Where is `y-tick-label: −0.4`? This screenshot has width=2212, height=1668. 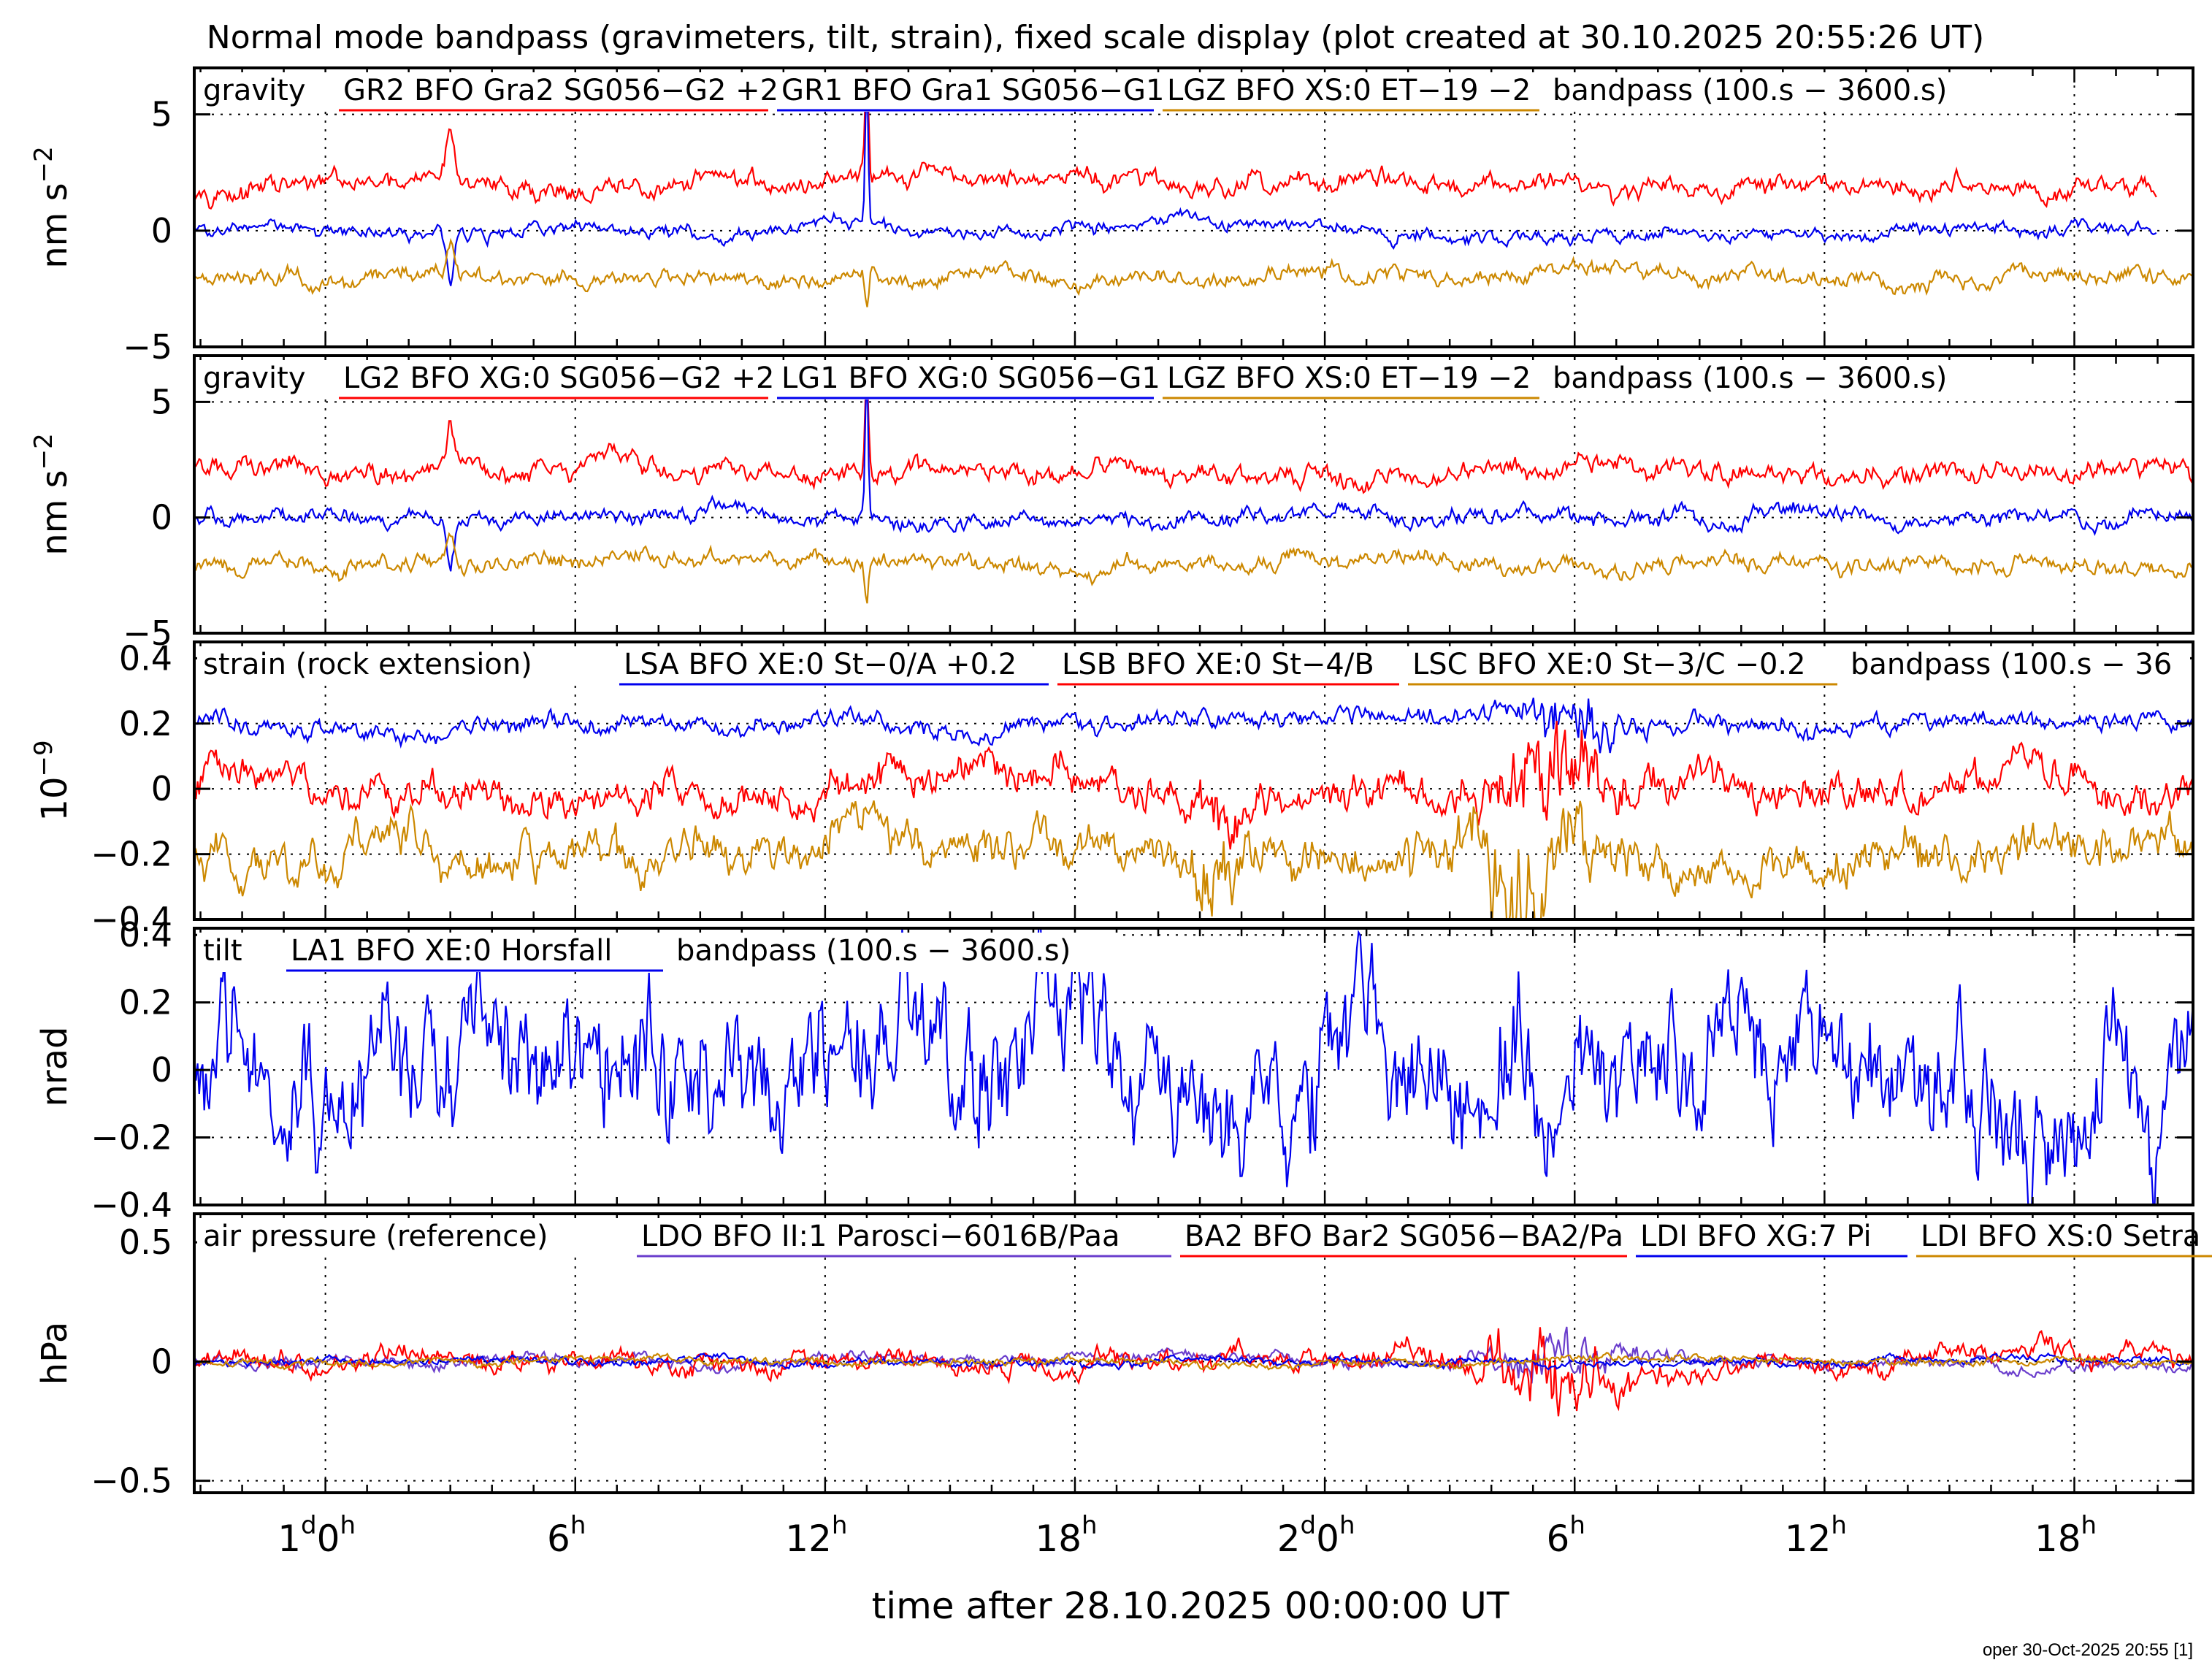 y-tick-label: −0.4 is located at coordinates (131, 1205).